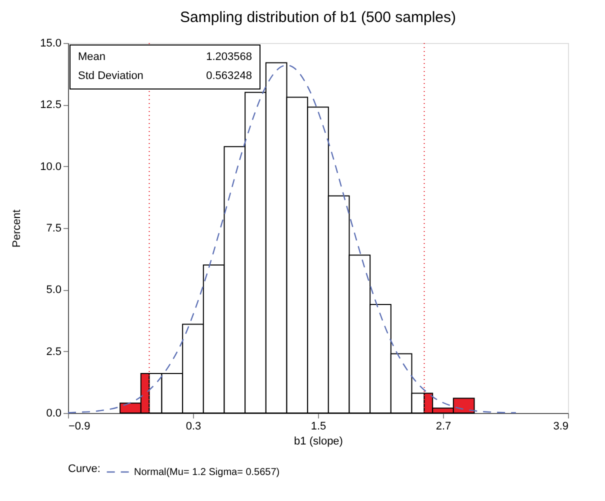 This screenshot has width=605, height=501. What do you see at coordinates (51, 166) in the screenshot?
I see `y-tick-label: 10.0` at bounding box center [51, 166].